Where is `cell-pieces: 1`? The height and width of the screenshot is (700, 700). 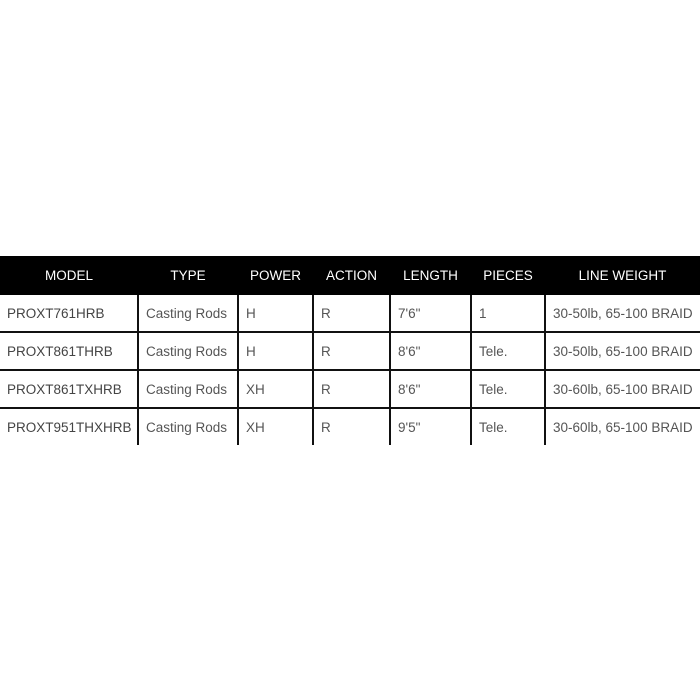 cell-pieces: 1 is located at coordinates (507, 313).